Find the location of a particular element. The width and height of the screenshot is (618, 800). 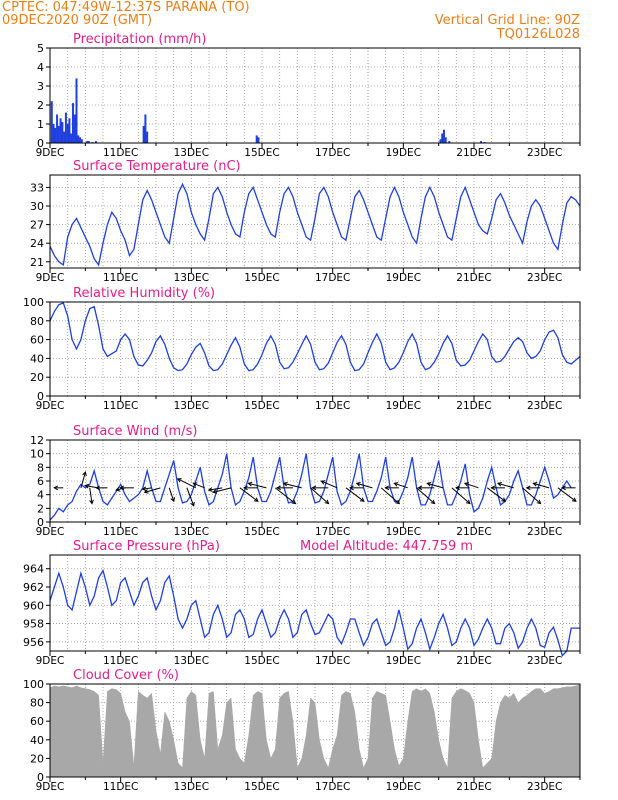

y-tick-label: 10 is located at coordinates (37, 454).